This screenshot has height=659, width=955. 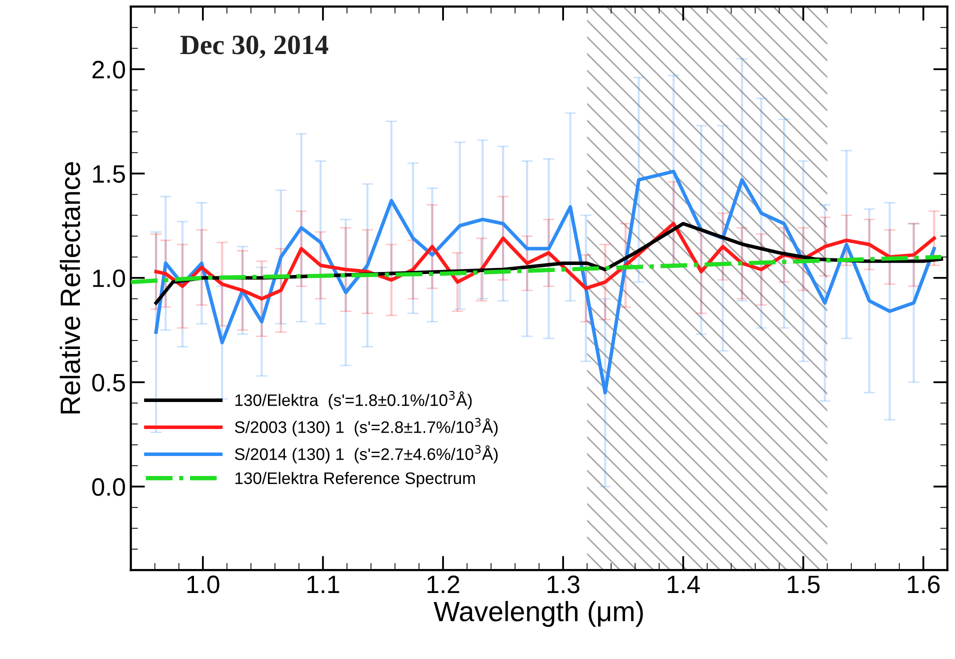 I want to click on x-tick-label: 1.0, so click(x=203, y=585).